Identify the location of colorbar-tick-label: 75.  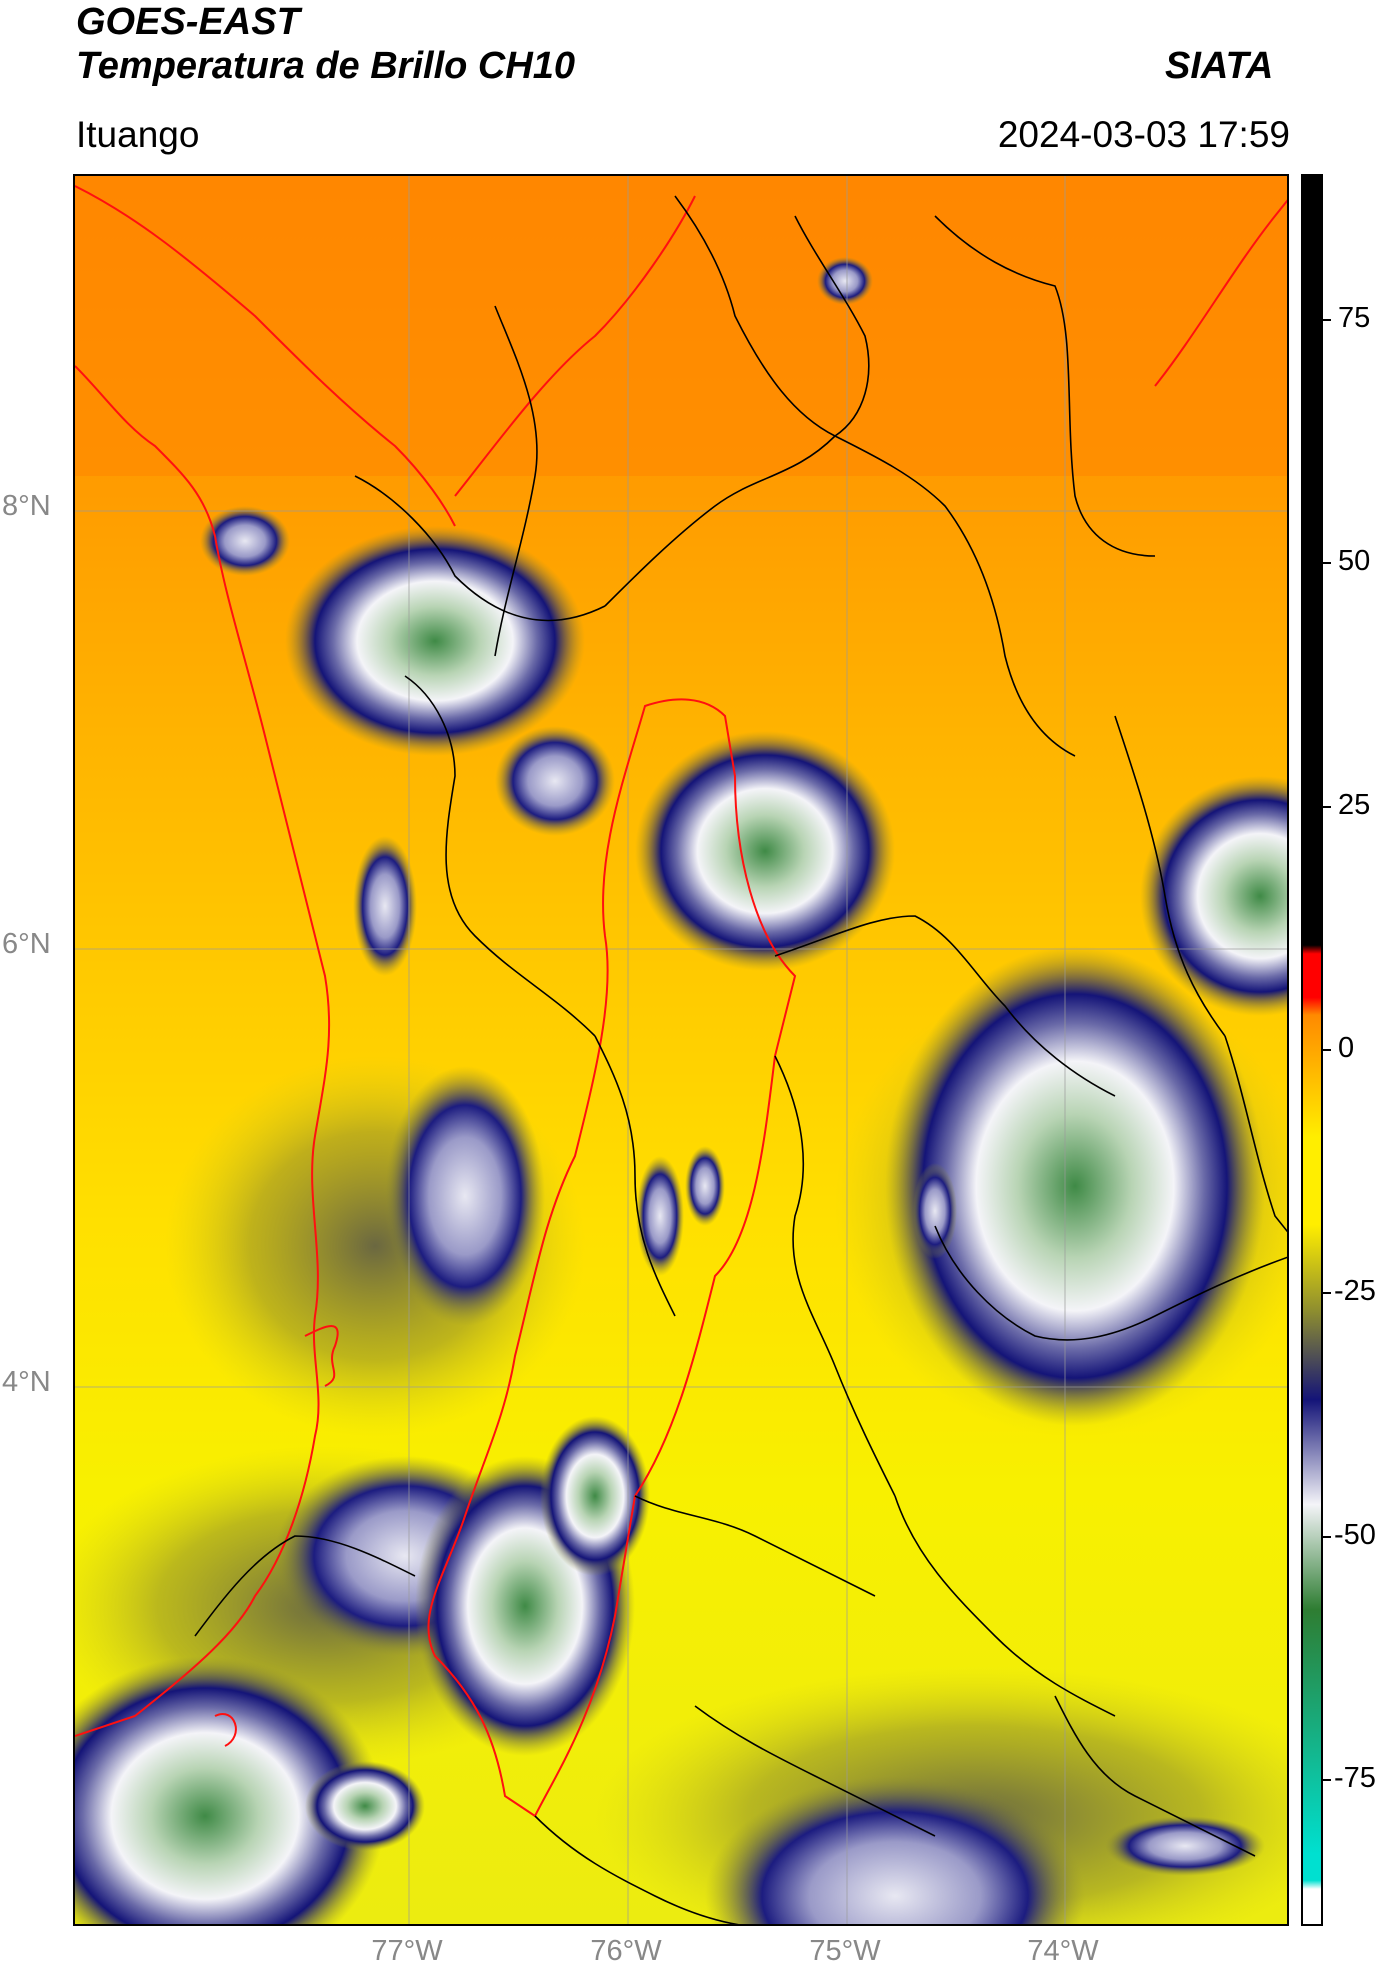
(1354, 318).